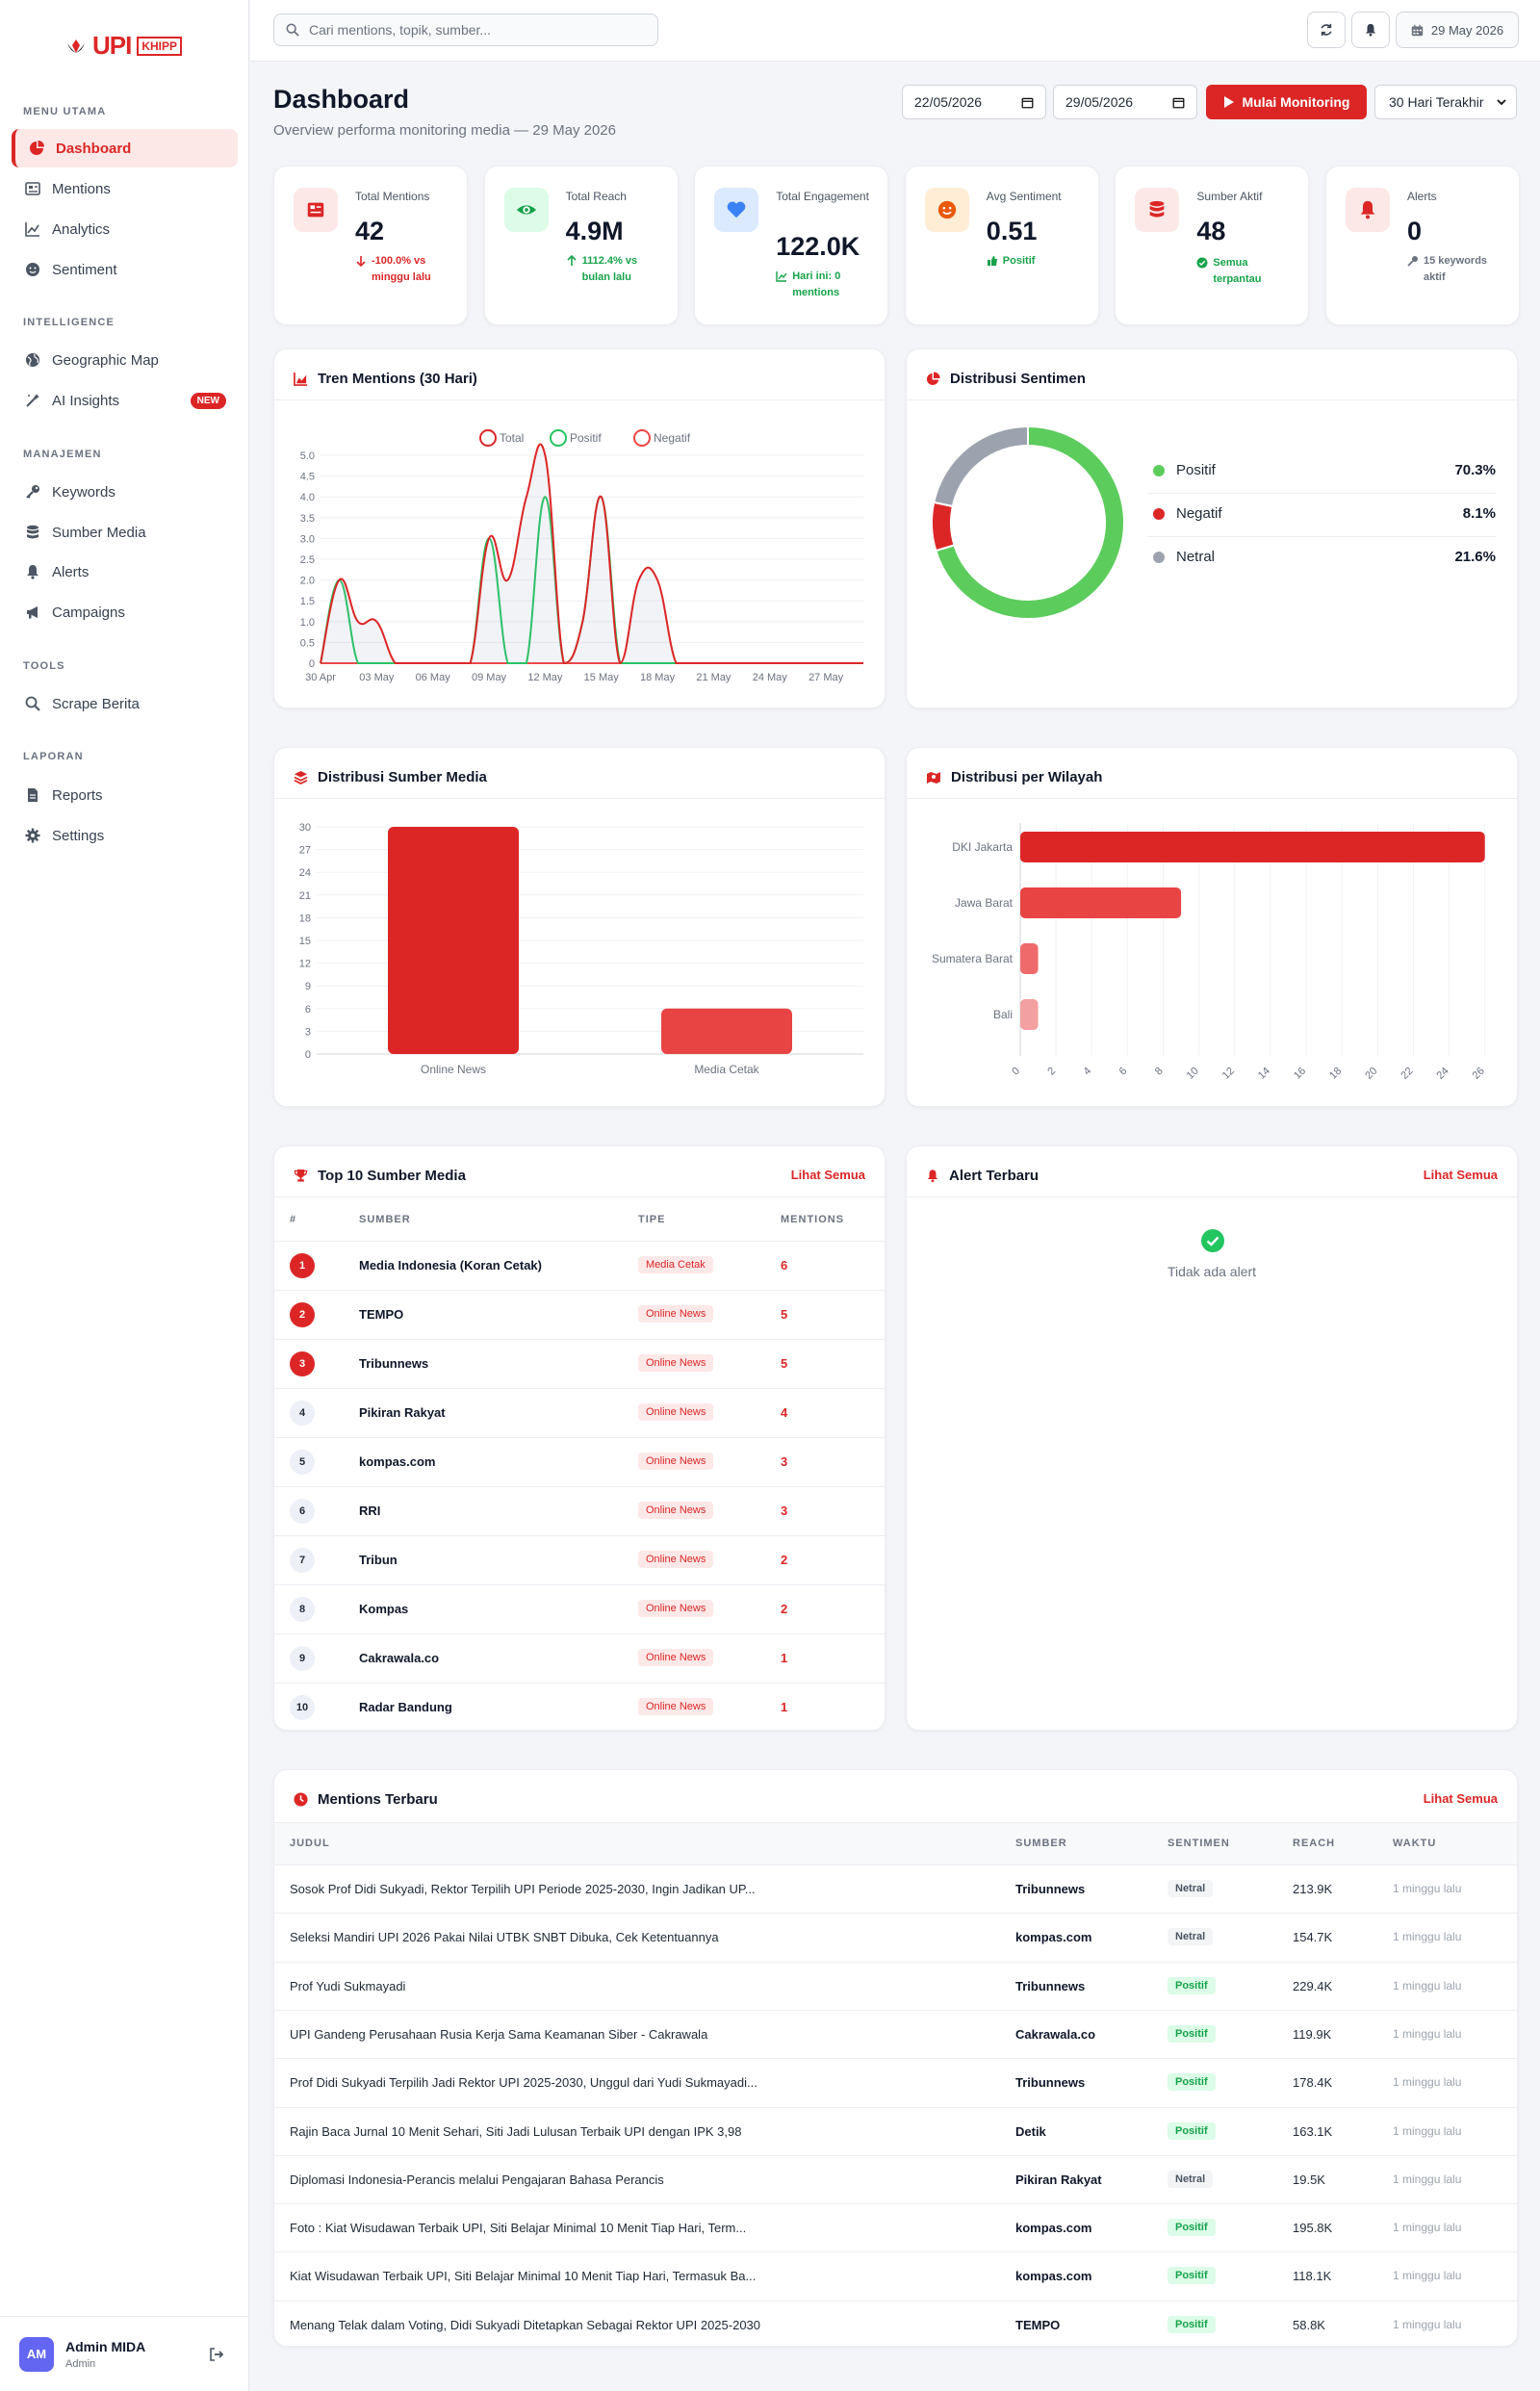  Describe the element at coordinates (579, 1461) in the screenshot. I see `table-row: 5 kompas.com Online News 3` at that location.